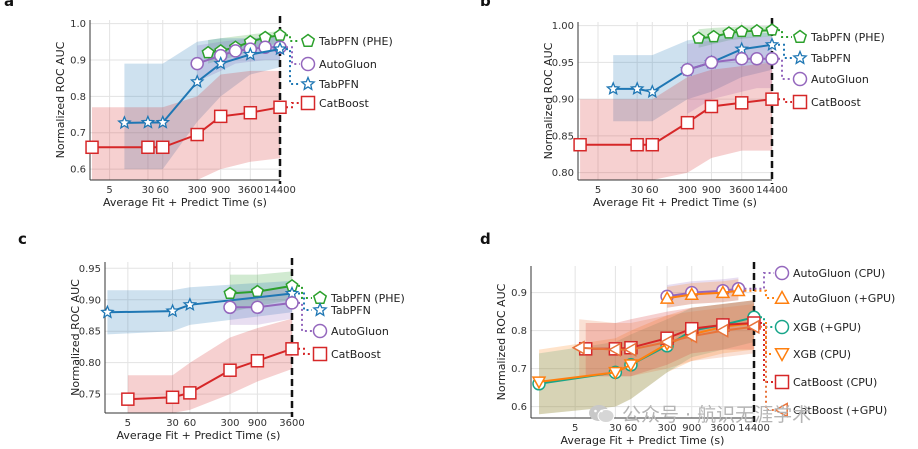  I want to click on panel-letter: c, so click(22, 239).